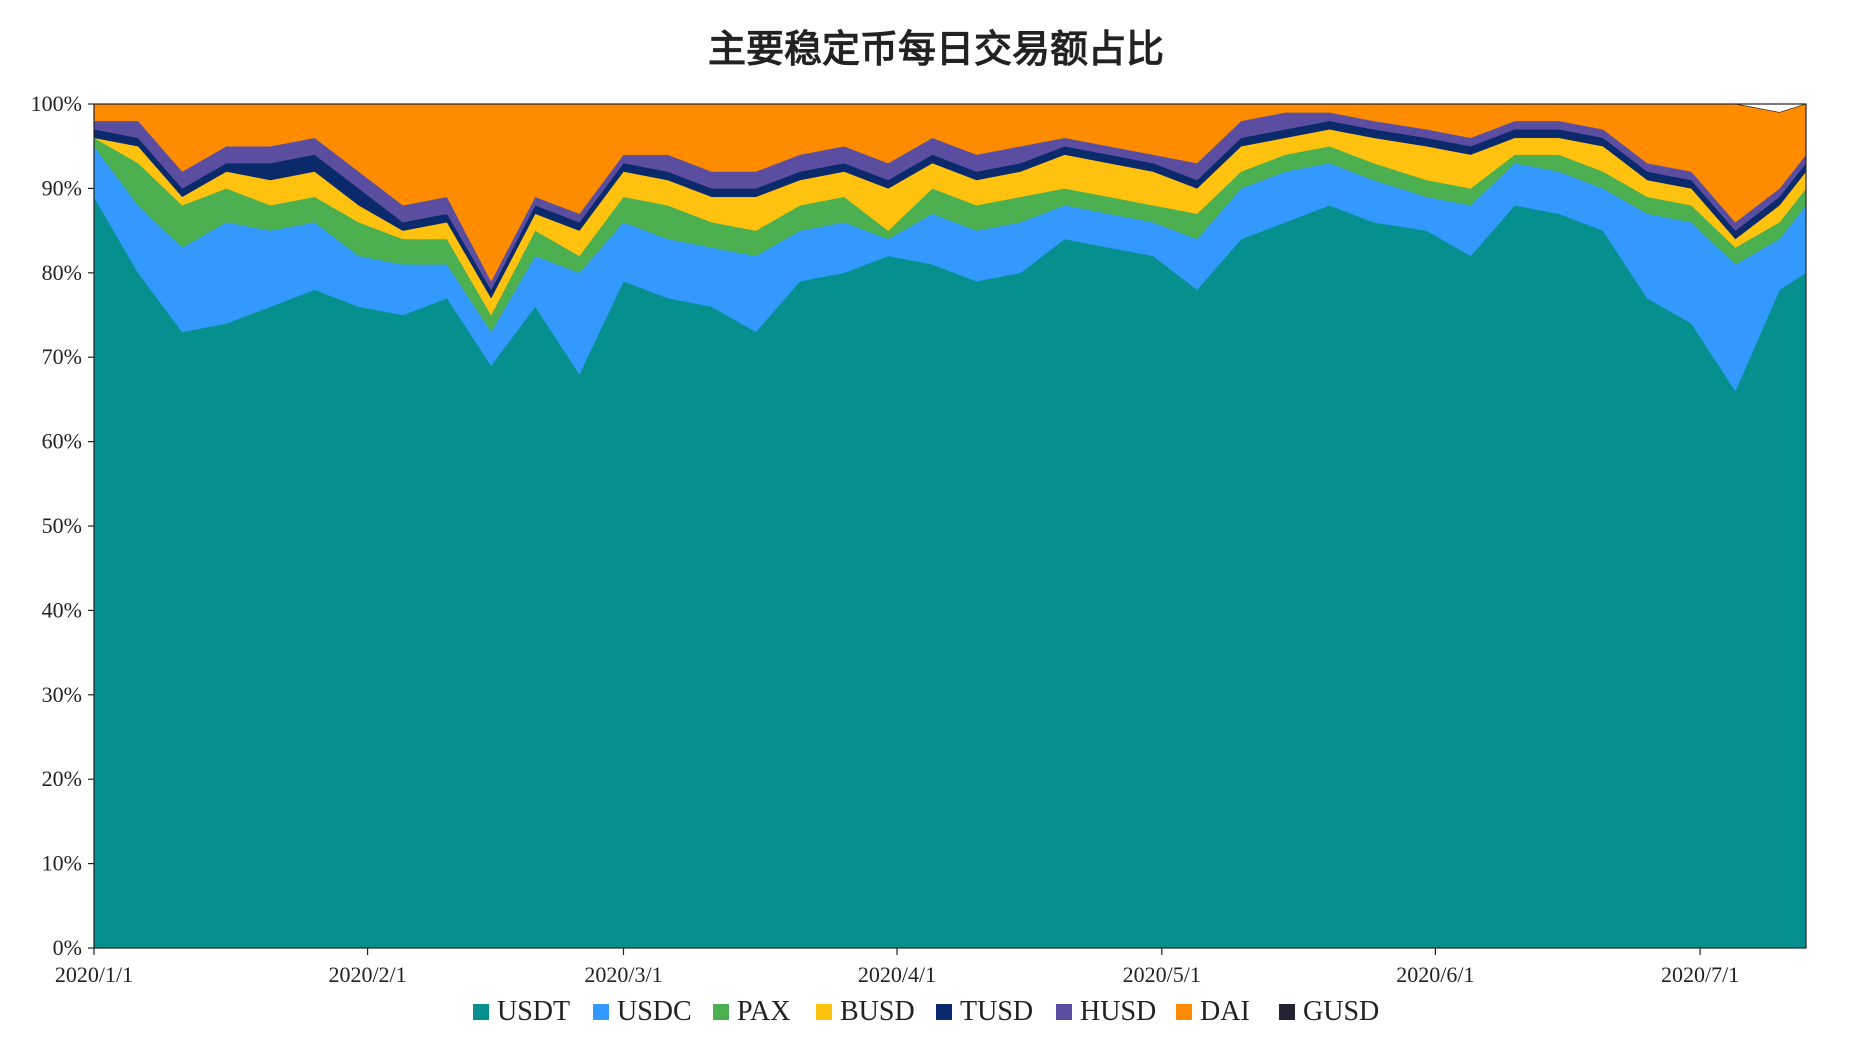  Describe the element at coordinates (62, 187) in the screenshot. I see `y-tick-label: 90%` at that location.